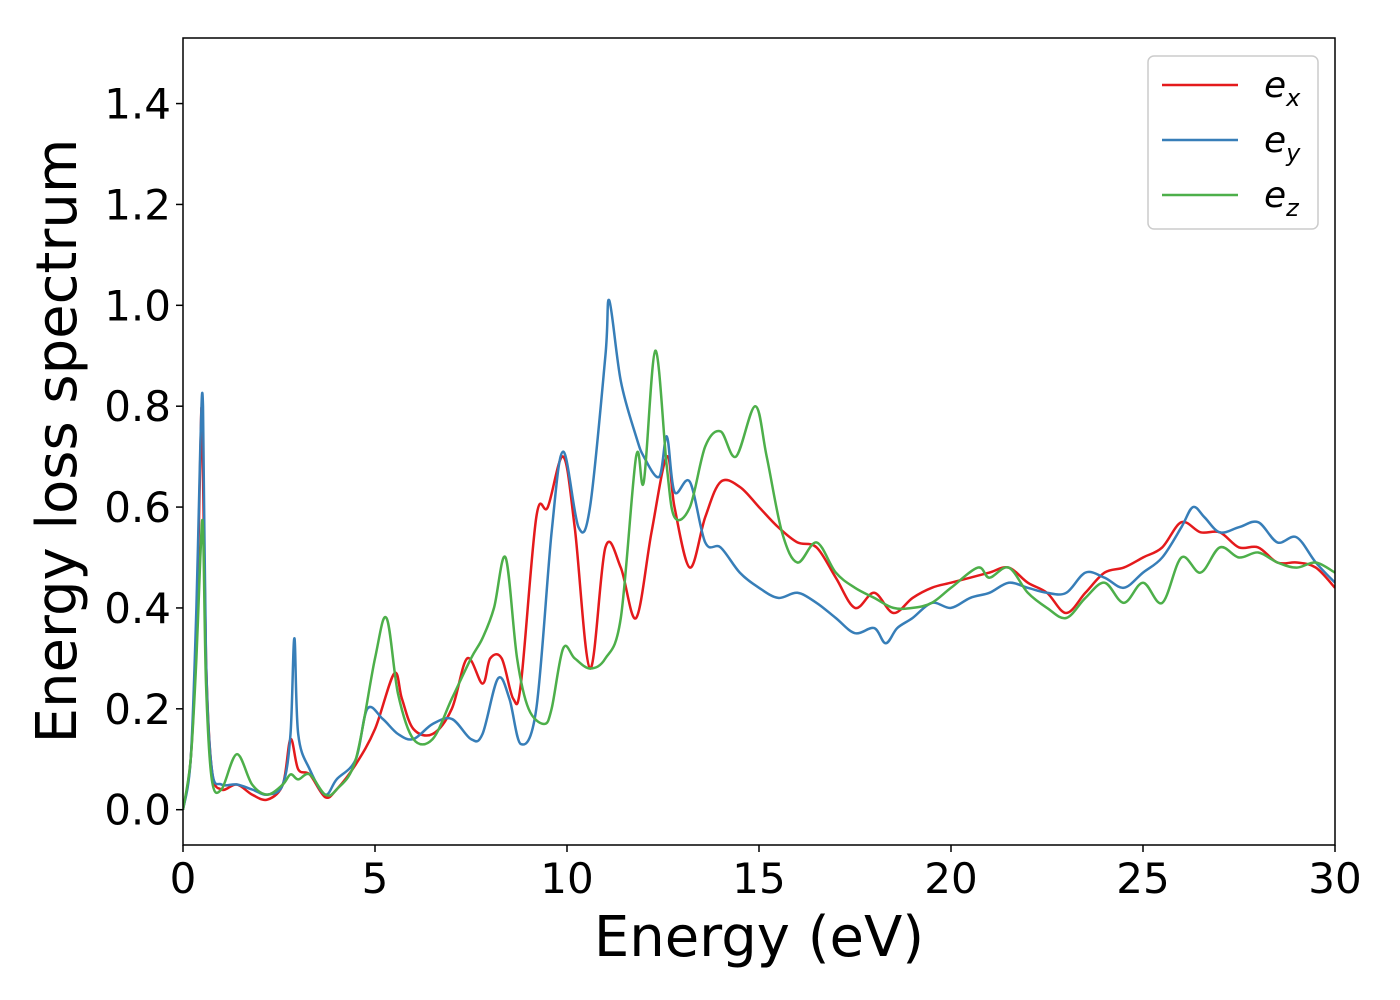 The width and height of the screenshot is (1400, 1000). What do you see at coordinates (1293, 153) in the screenshot?
I see `legend-label-subscript: y` at bounding box center [1293, 153].